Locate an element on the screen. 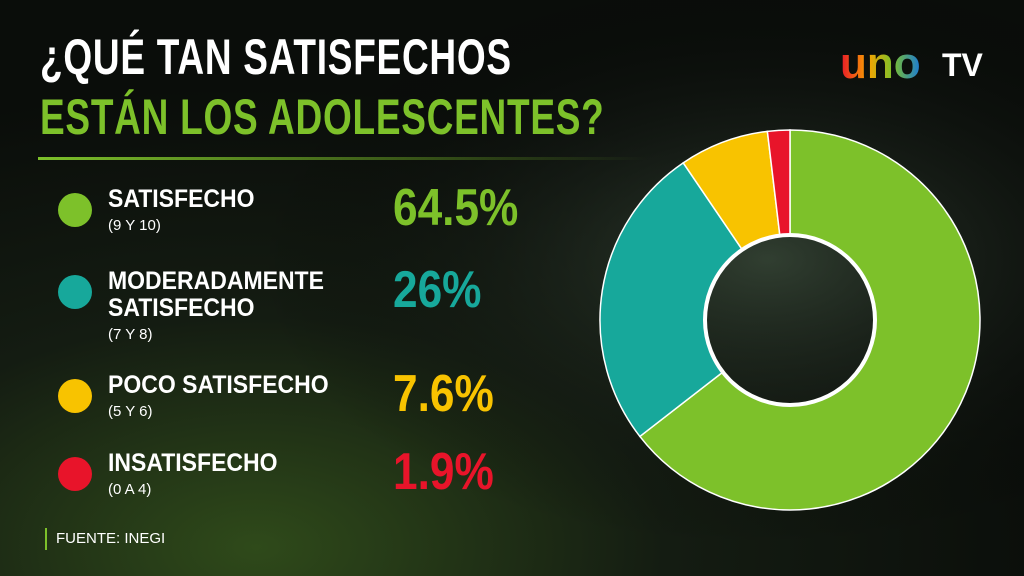 This screenshot has width=1024, height=576. category-note: (0 A 4) is located at coordinates (130, 489).